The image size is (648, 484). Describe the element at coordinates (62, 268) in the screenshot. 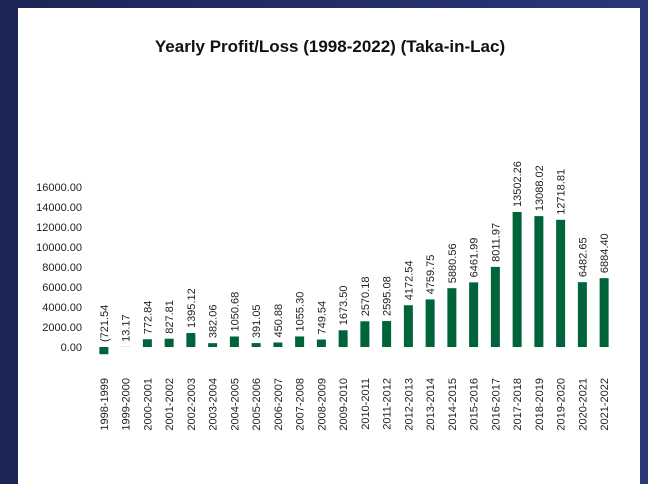

I see `y-tick-label: 8000.00` at that location.